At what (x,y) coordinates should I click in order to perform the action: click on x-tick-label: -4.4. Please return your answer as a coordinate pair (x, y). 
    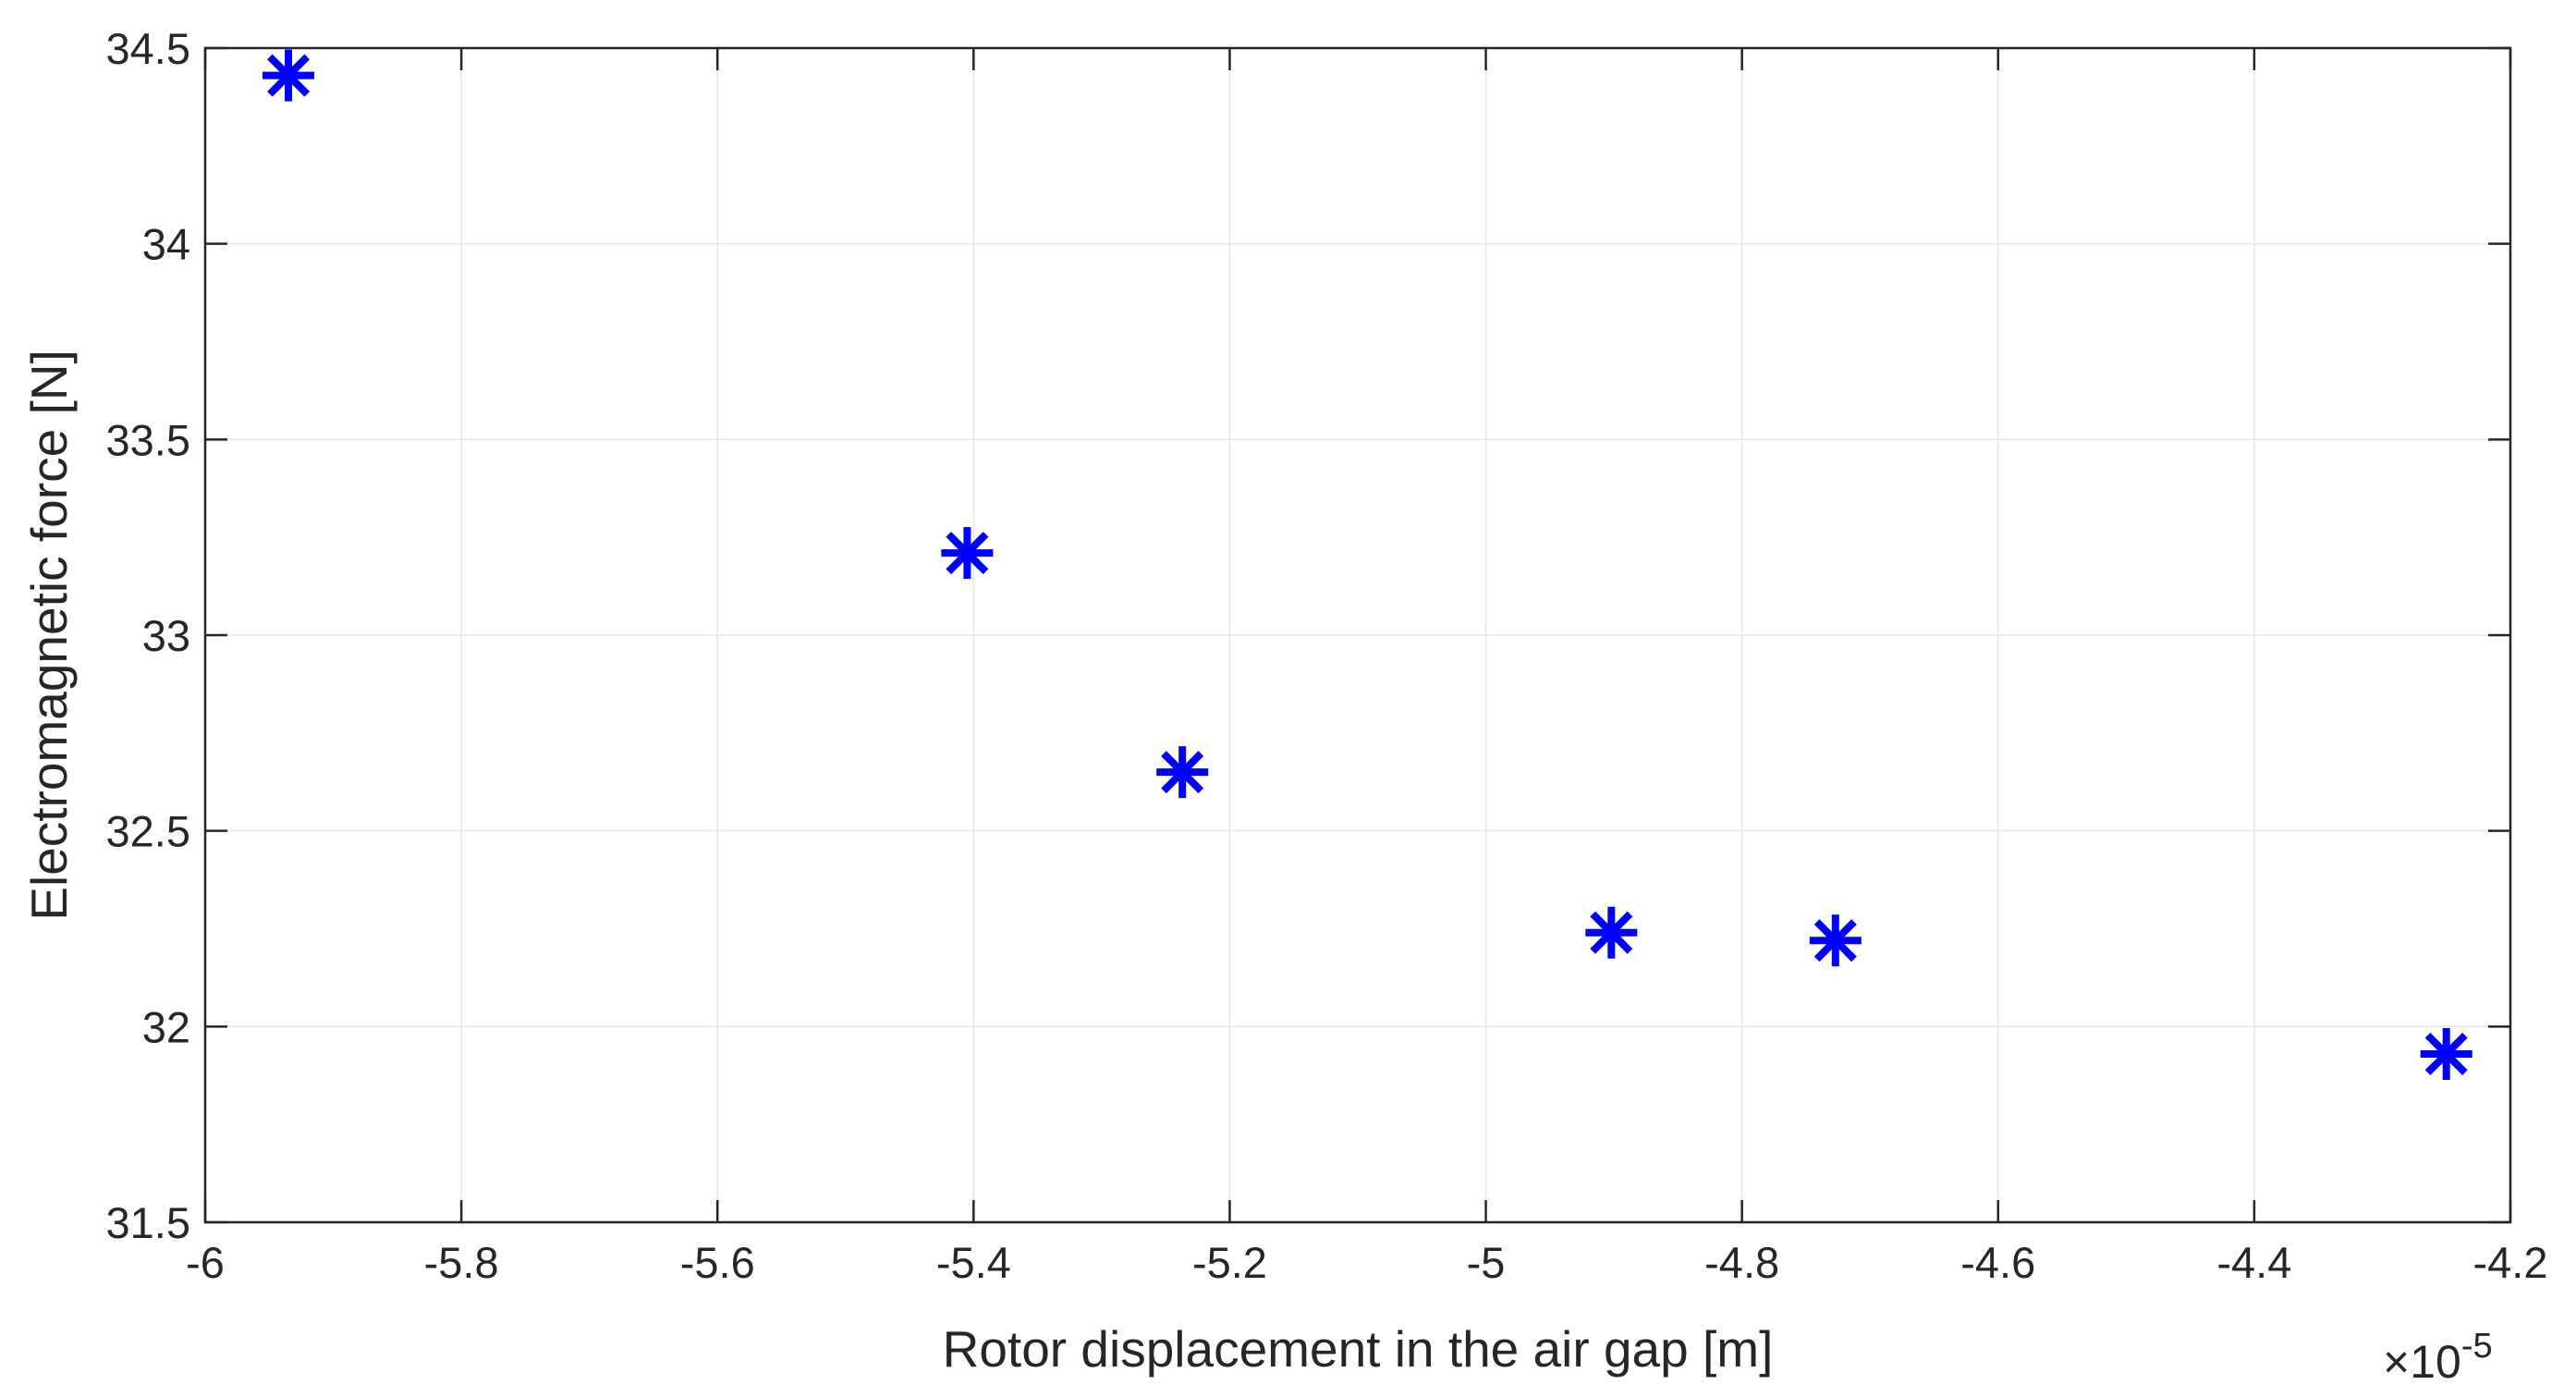
    Looking at the image, I should click on (2253, 1263).